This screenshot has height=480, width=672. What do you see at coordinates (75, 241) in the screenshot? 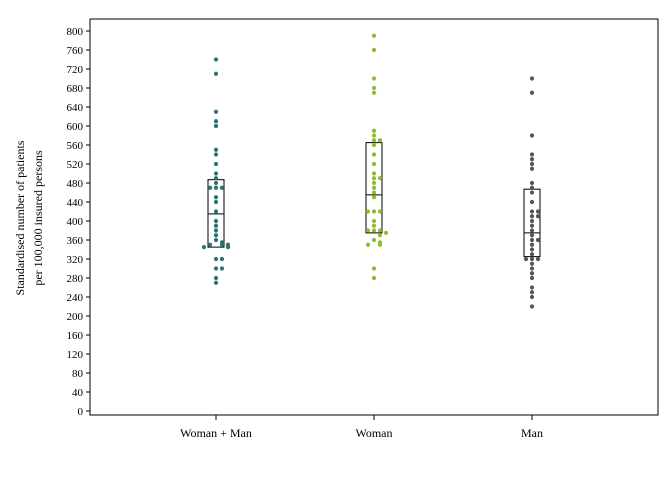
I see `y-tick-label: 360` at bounding box center [75, 241].